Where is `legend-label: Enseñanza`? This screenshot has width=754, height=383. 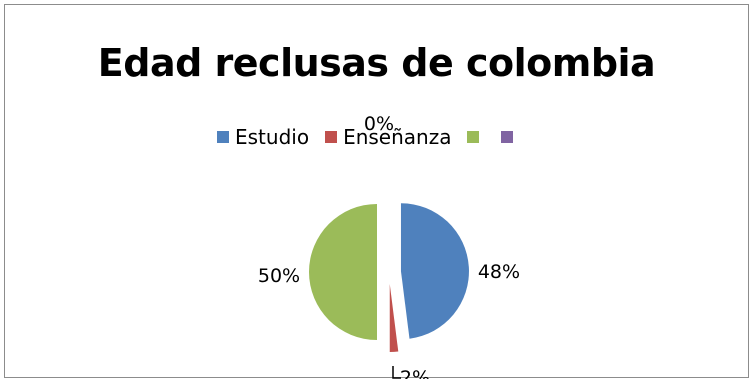 legend-label: Enseñanza is located at coordinates (397, 137).